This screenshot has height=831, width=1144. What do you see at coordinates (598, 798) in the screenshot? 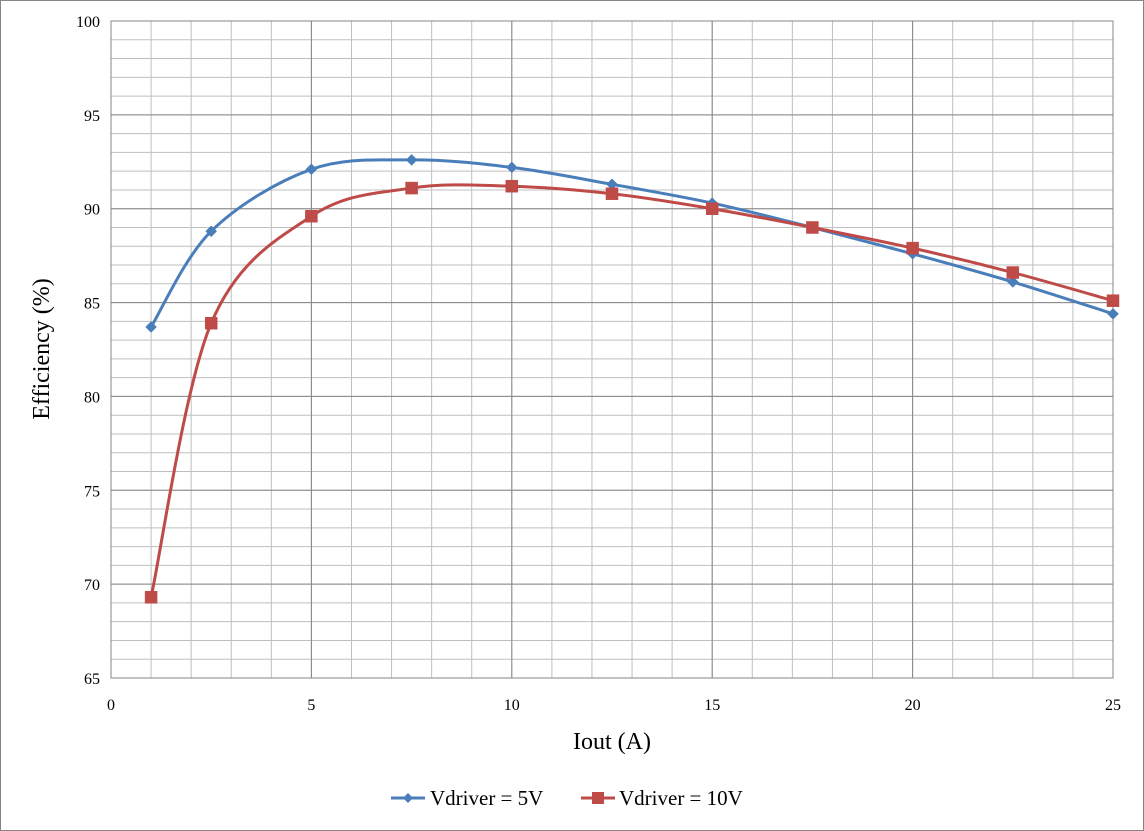
I see `legend-marker-square` at bounding box center [598, 798].